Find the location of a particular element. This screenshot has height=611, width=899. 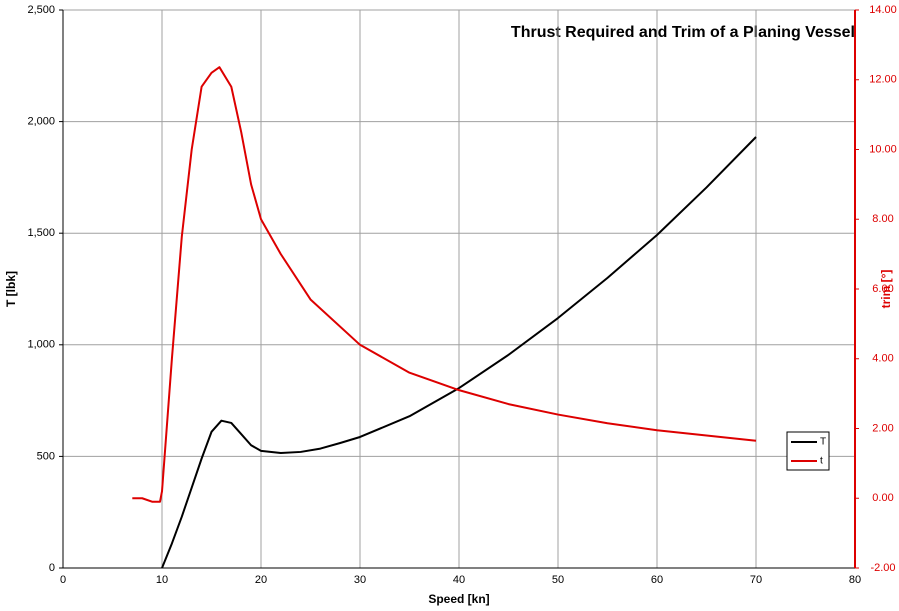

y2-tick-label: 8.00 is located at coordinates (882, 219).